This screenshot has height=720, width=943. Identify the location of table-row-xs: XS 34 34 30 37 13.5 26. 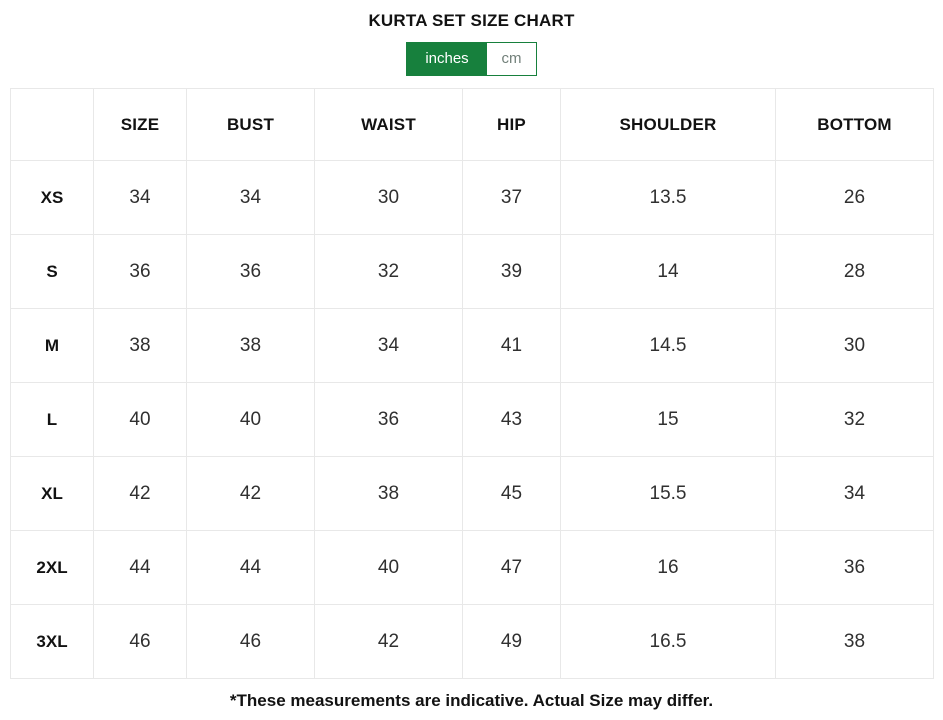
(472, 197).